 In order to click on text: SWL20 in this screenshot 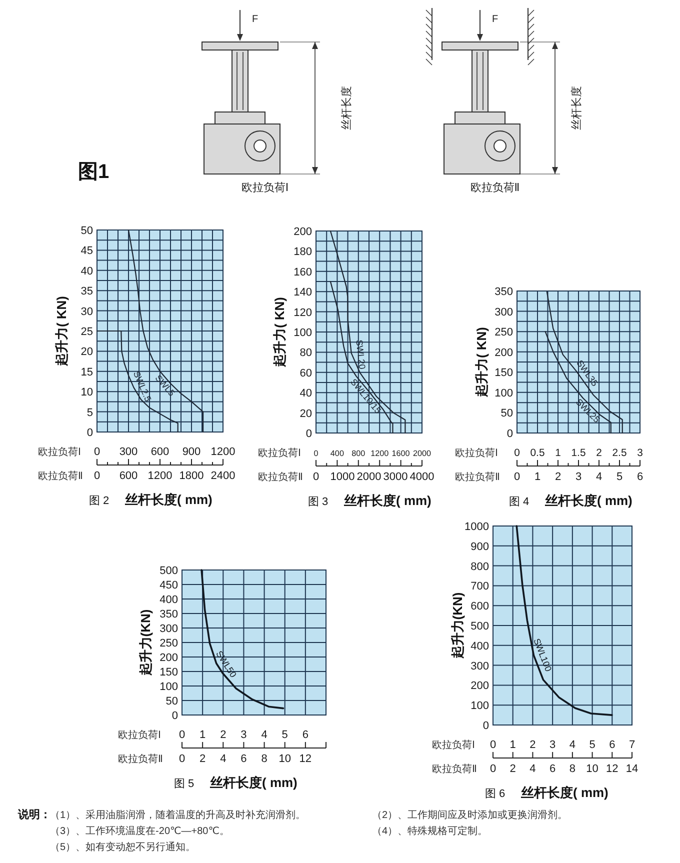, I will do `click(361, 354)`.